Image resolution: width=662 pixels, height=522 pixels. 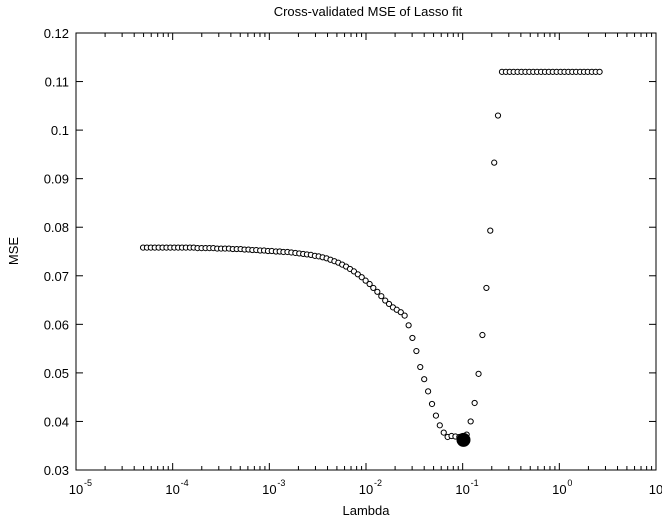 I want to click on y-tick-label: 0.1, so click(x=60, y=130).